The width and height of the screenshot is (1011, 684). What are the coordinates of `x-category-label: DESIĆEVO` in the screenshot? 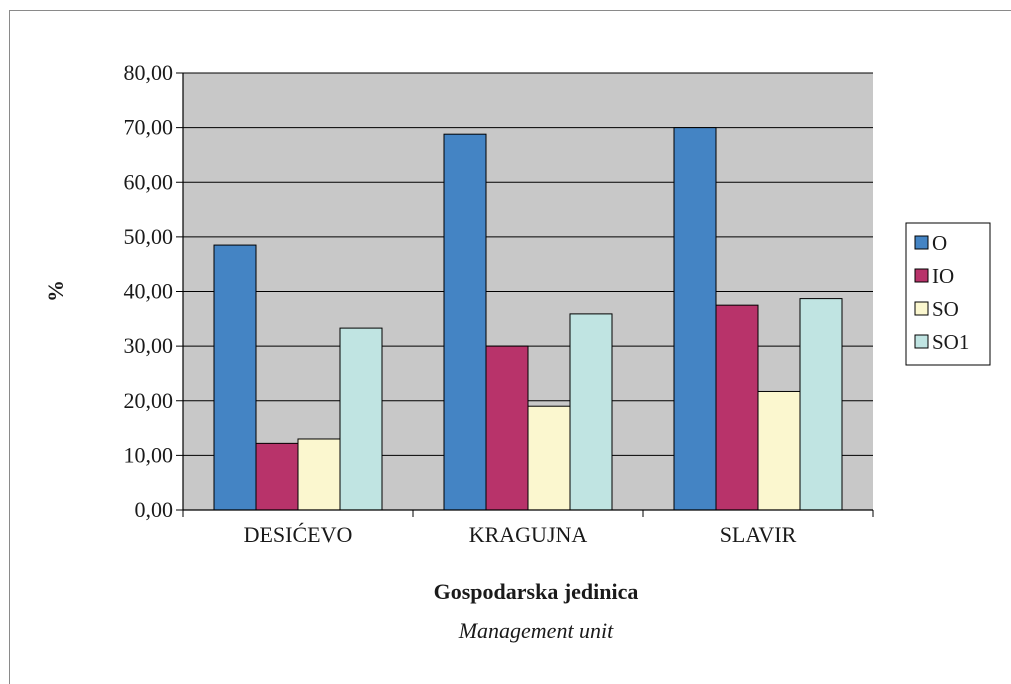 It's located at (298, 534).